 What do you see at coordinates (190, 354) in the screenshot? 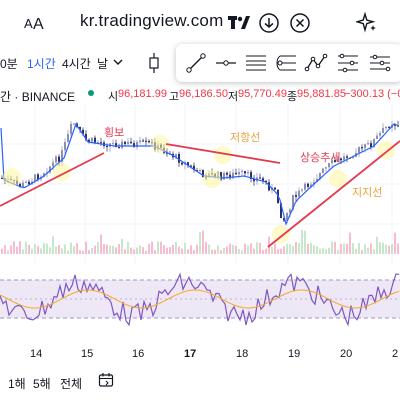
I see `x-tick-17: 17` at bounding box center [190, 354].